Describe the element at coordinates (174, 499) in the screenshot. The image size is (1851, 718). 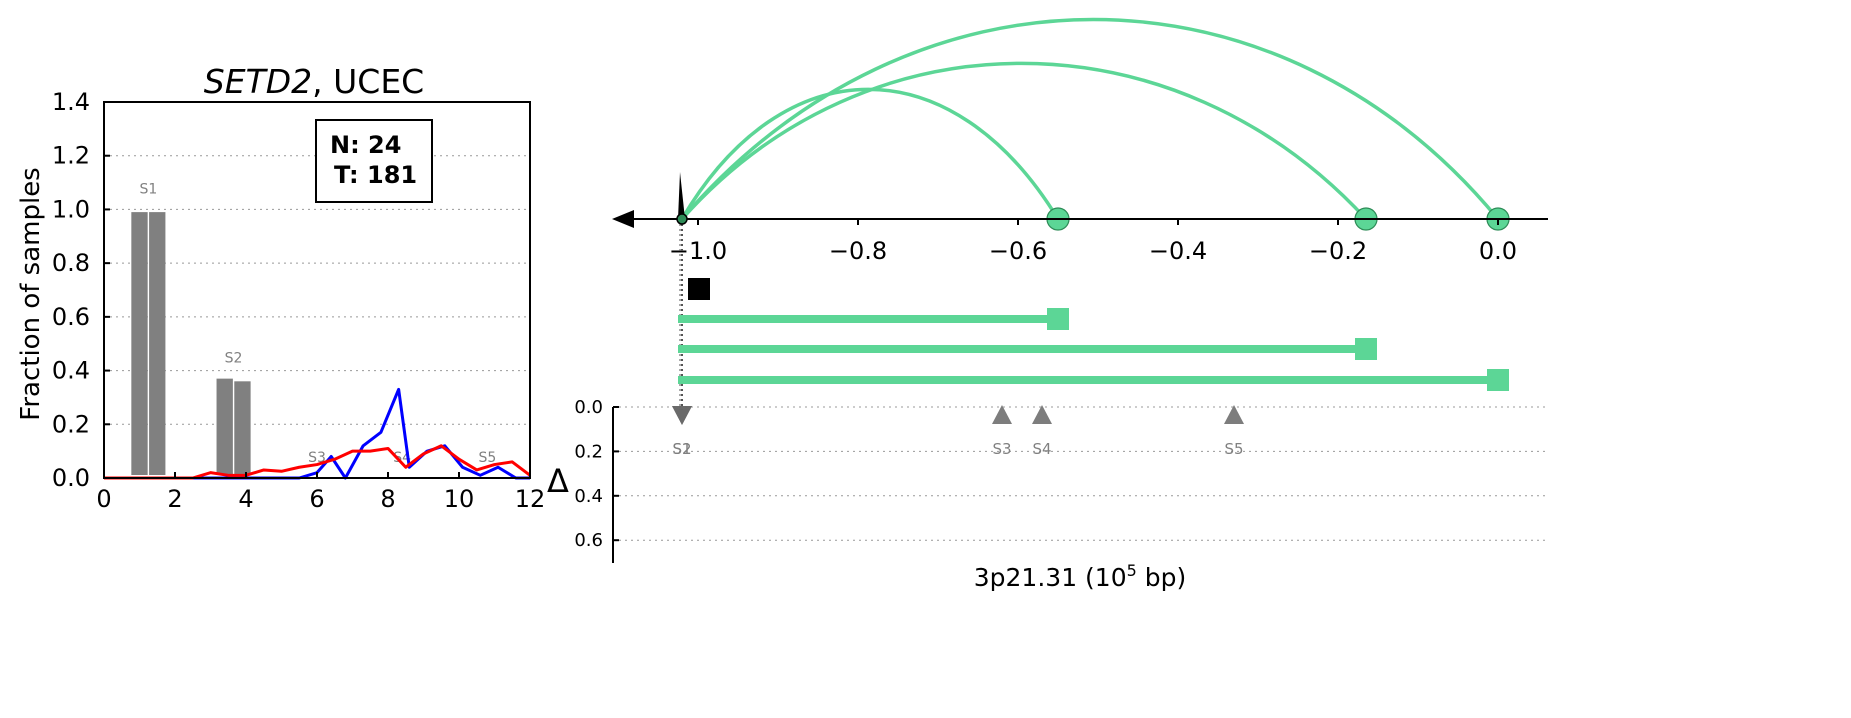
I see `x-tick-label: 2` at that location.